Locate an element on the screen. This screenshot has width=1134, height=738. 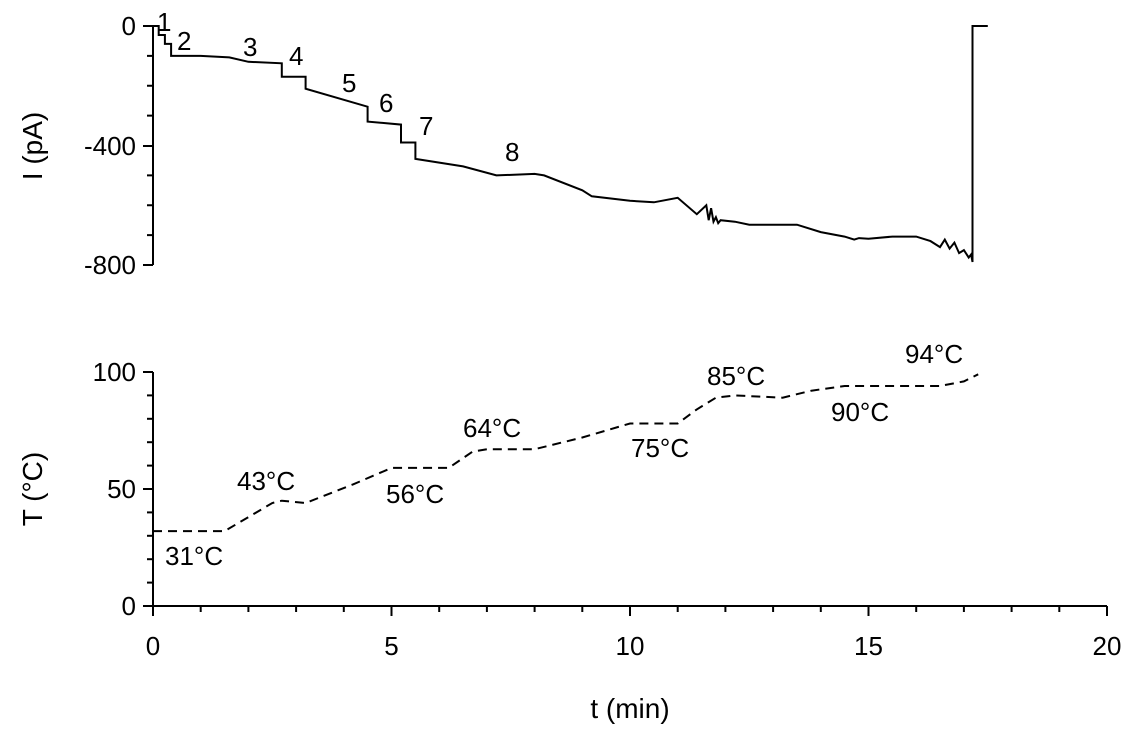
temperature-annotation-56c: 56°C is located at coordinates (415, 494).